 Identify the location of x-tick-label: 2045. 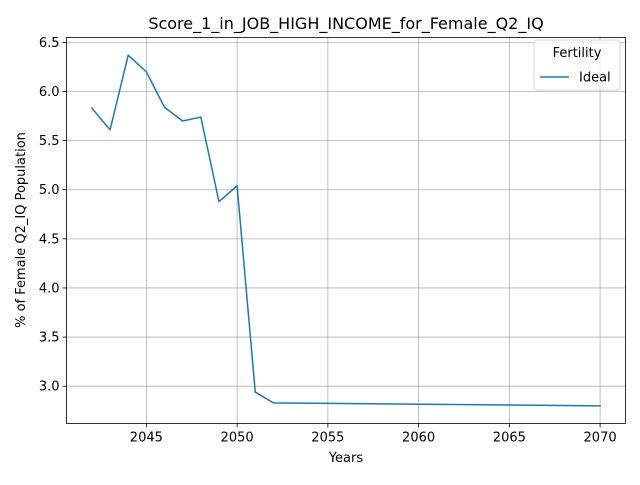
(146, 438).